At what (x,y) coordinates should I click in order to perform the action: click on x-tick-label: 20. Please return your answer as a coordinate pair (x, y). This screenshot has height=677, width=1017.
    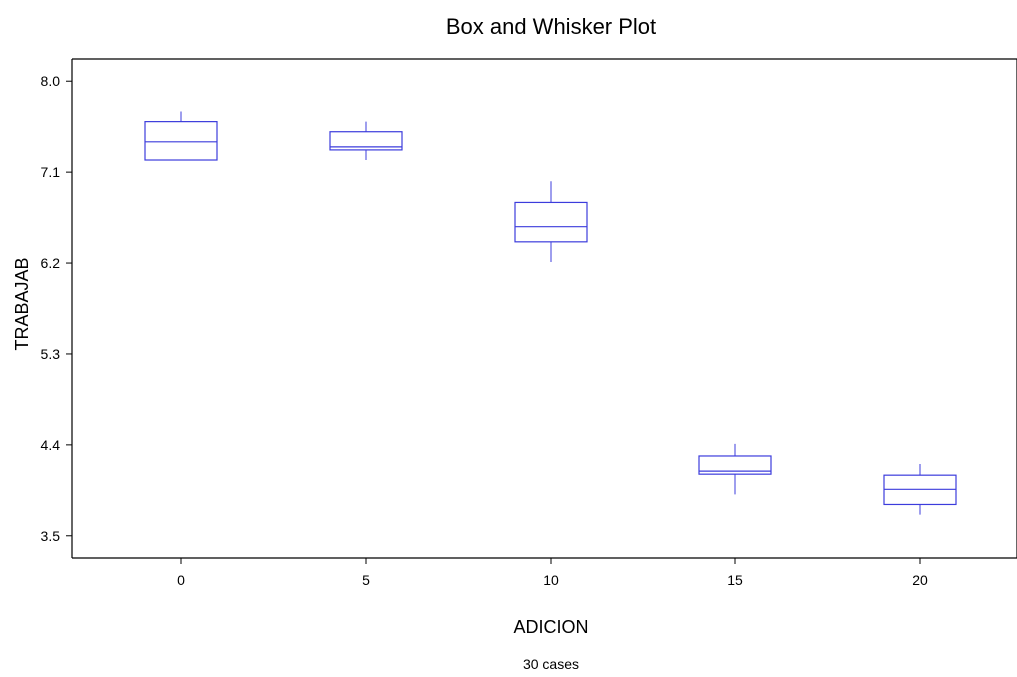
    Looking at the image, I should click on (920, 580).